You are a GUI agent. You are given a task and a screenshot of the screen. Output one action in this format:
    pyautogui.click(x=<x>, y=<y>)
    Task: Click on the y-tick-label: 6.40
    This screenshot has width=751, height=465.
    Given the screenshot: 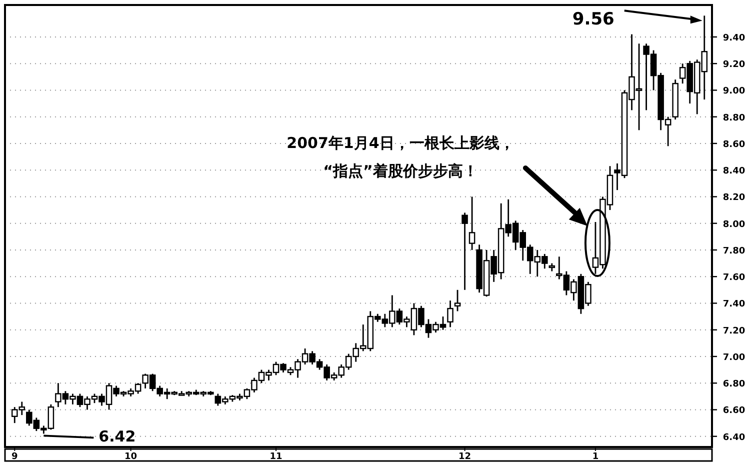 What is the action you would take?
    pyautogui.click(x=734, y=437)
    